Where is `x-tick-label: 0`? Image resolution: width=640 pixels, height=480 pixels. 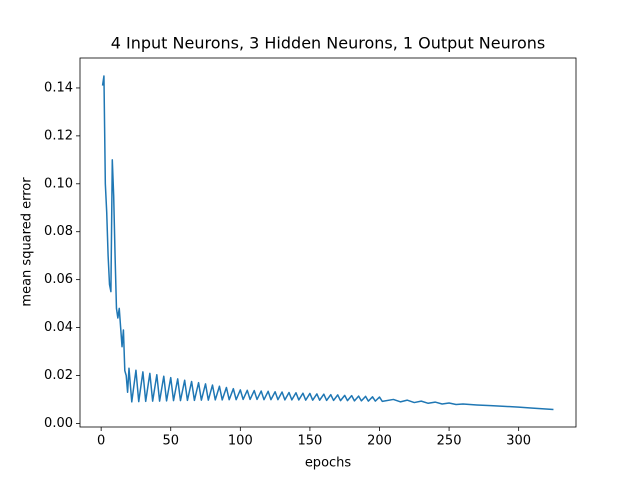
x-tick-label: 0 is located at coordinates (101, 441).